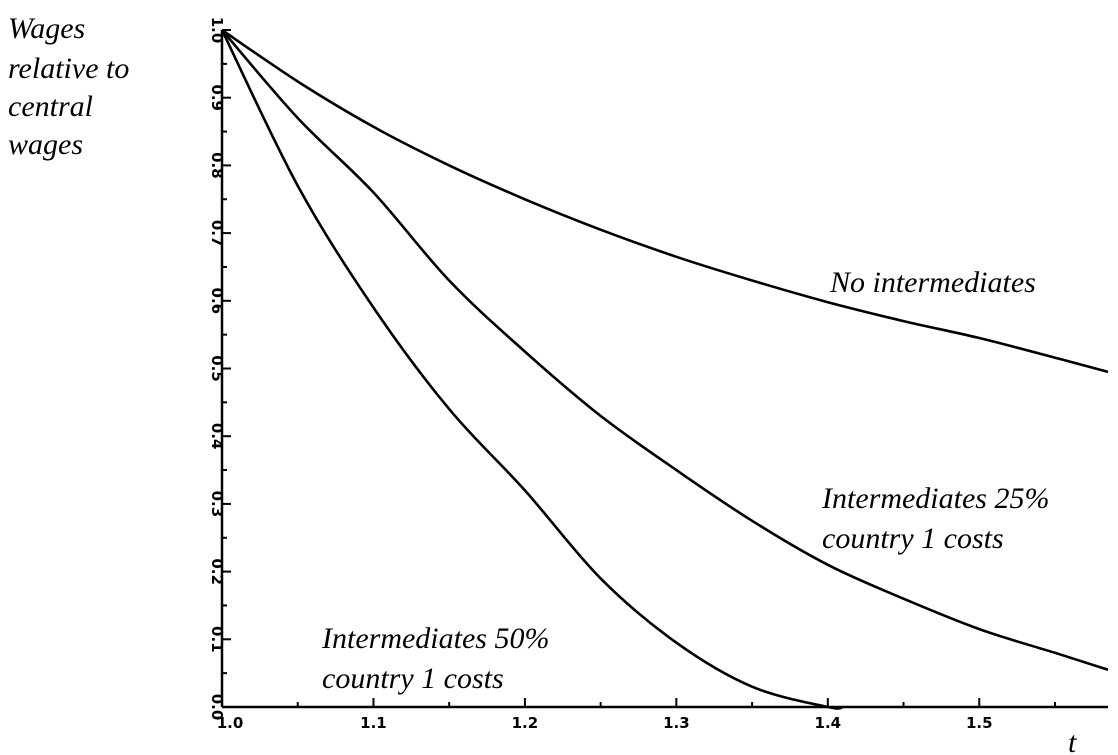  I want to click on series-label-intermediates-25-line-1: Intermediates 25%, so click(935, 498).